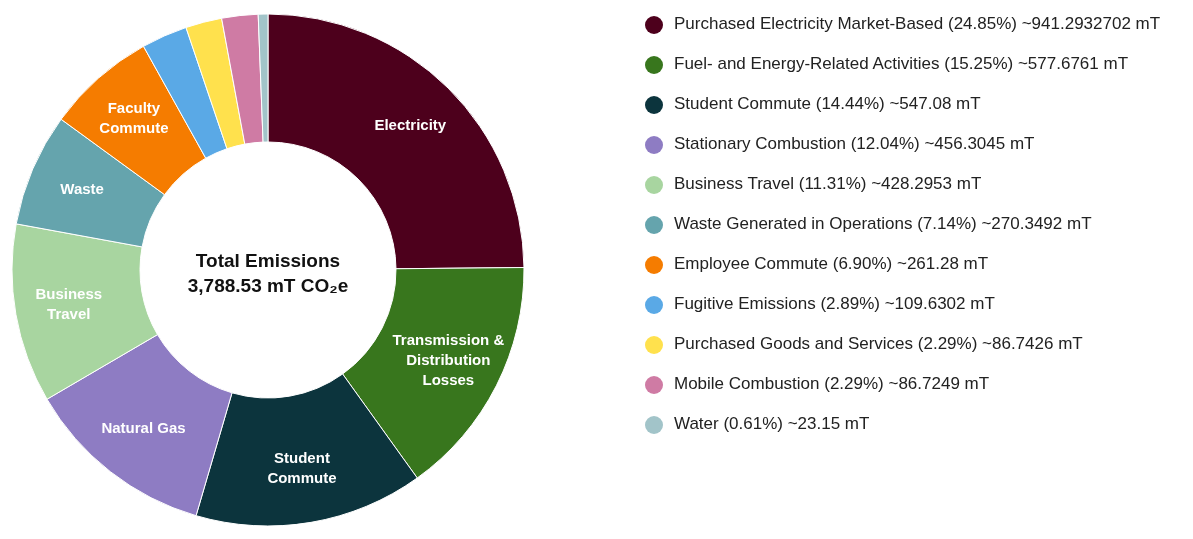  What do you see at coordinates (410, 125) in the screenshot?
I see `text: Electricity` at bounding box center [410, 125].